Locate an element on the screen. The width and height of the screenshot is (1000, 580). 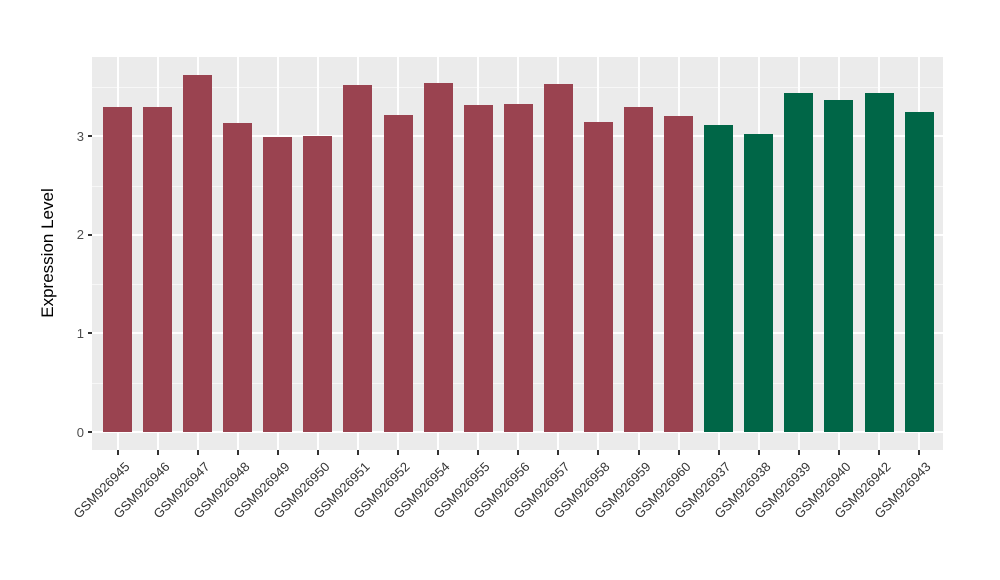
bar-GSM926951 is located at coordinates (358, 258).